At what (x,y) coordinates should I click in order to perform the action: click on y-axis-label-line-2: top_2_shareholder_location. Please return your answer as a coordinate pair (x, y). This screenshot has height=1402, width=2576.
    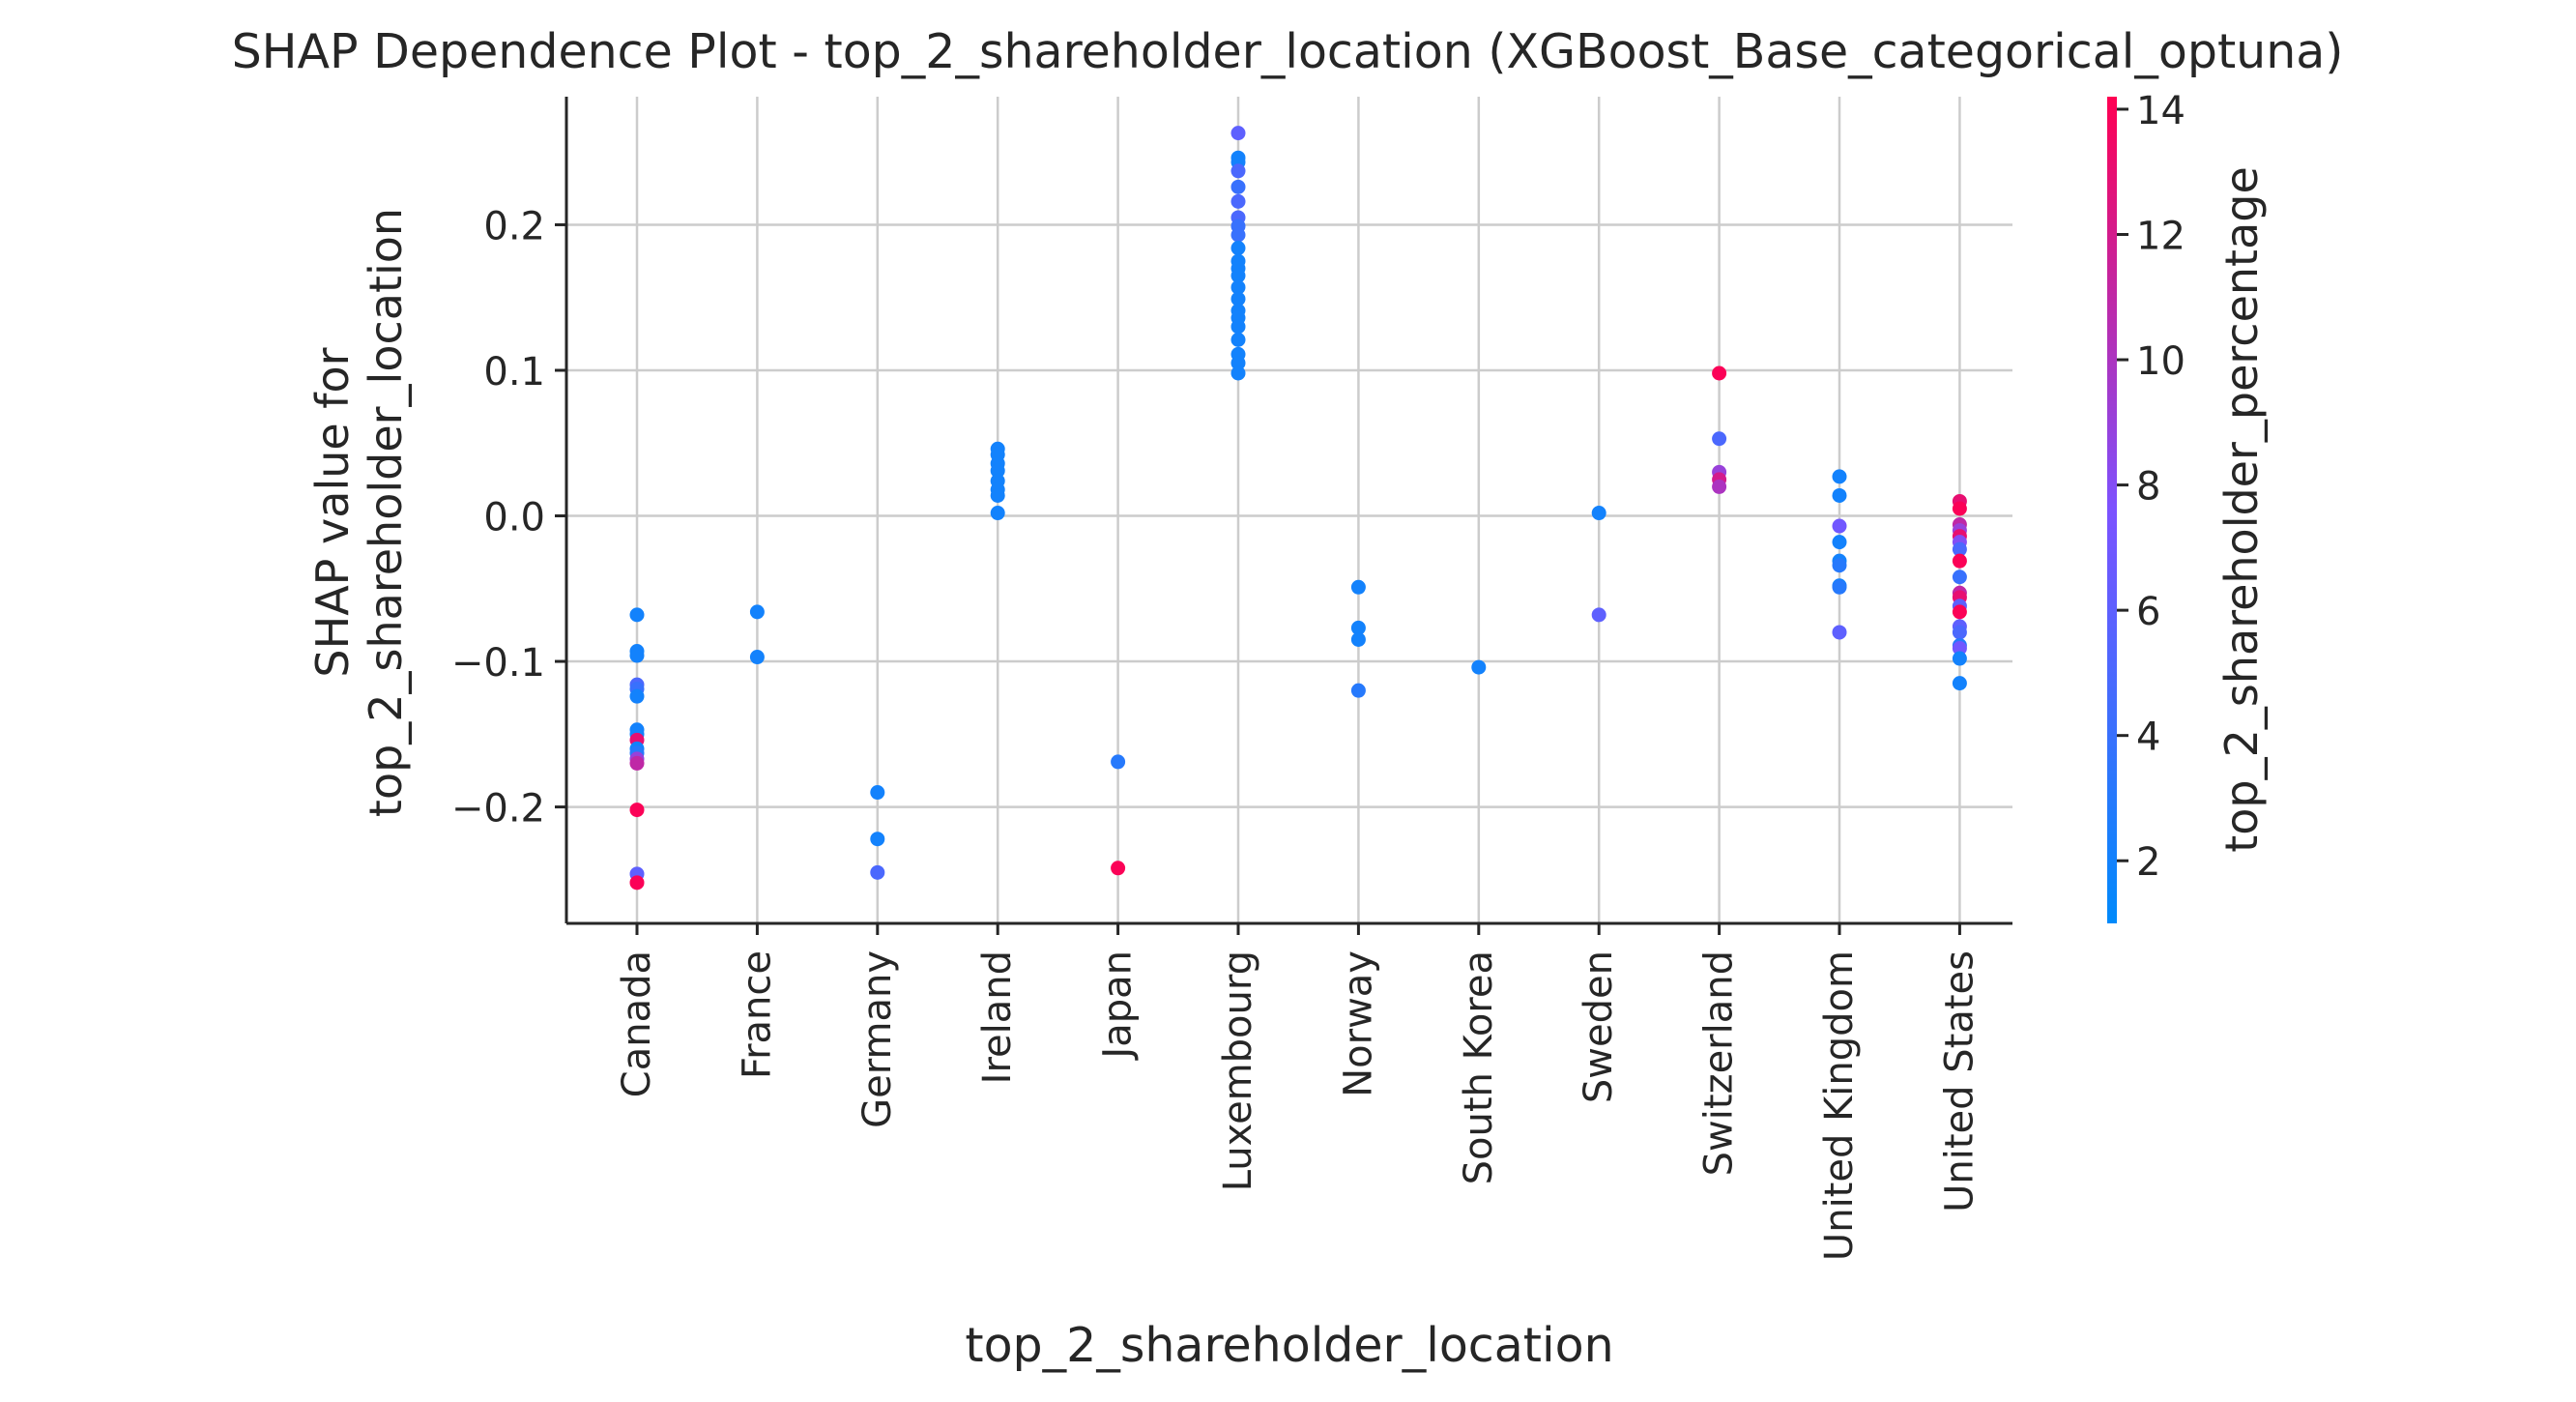
    Looking at the image, I should click on (386, 512).